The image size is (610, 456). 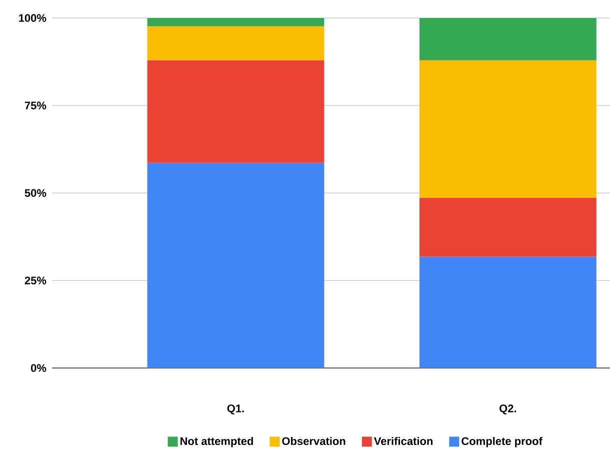 I want to click on legend-label: Not attempted, so click(x=216, y=442).